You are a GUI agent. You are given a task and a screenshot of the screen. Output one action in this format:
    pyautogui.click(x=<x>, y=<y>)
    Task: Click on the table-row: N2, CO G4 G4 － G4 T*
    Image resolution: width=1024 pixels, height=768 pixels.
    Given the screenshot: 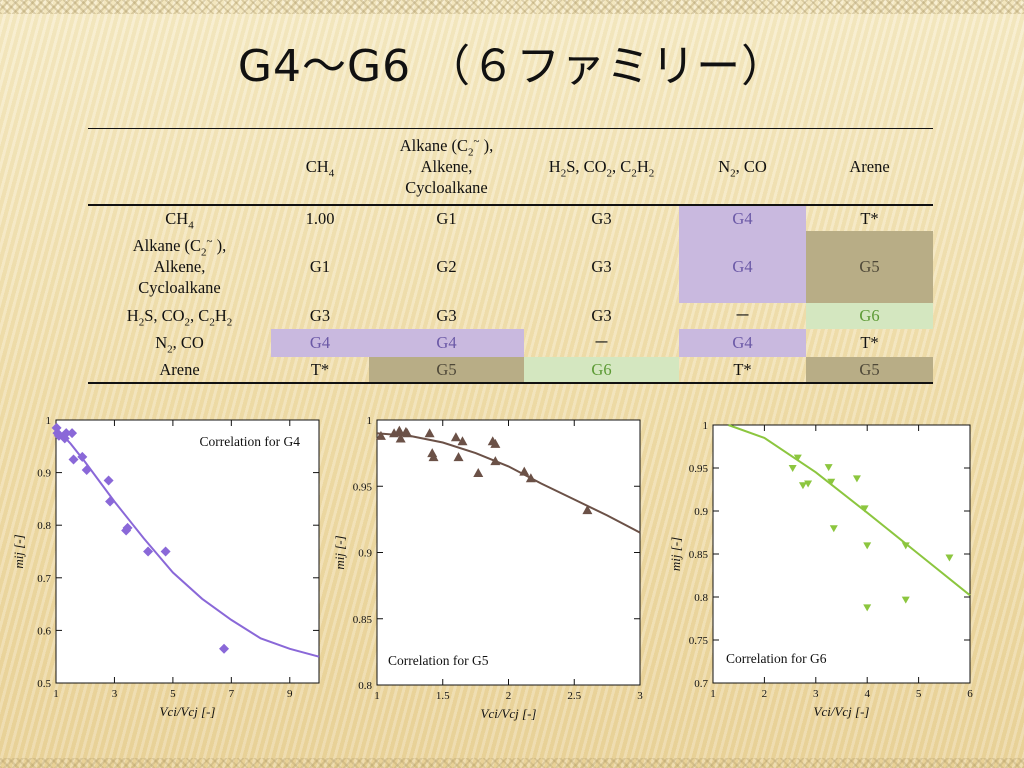 What is the action you would take?
    pyautogui.click(x=510, y=342)
    